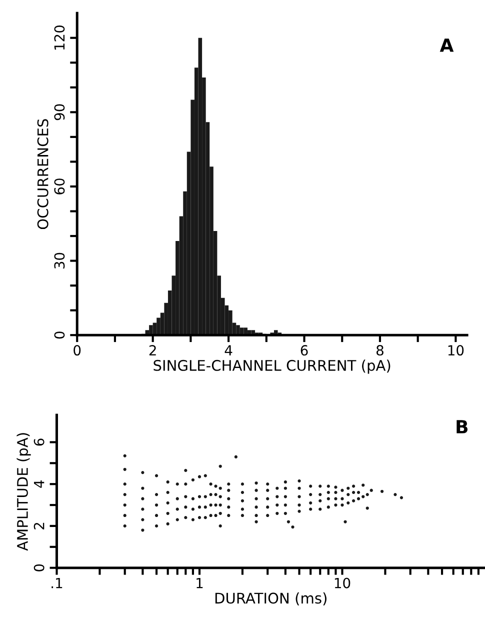 The height and width of the screenshot is (624, 485). I want to click on y-tick-label: 2, so click(39, 526).